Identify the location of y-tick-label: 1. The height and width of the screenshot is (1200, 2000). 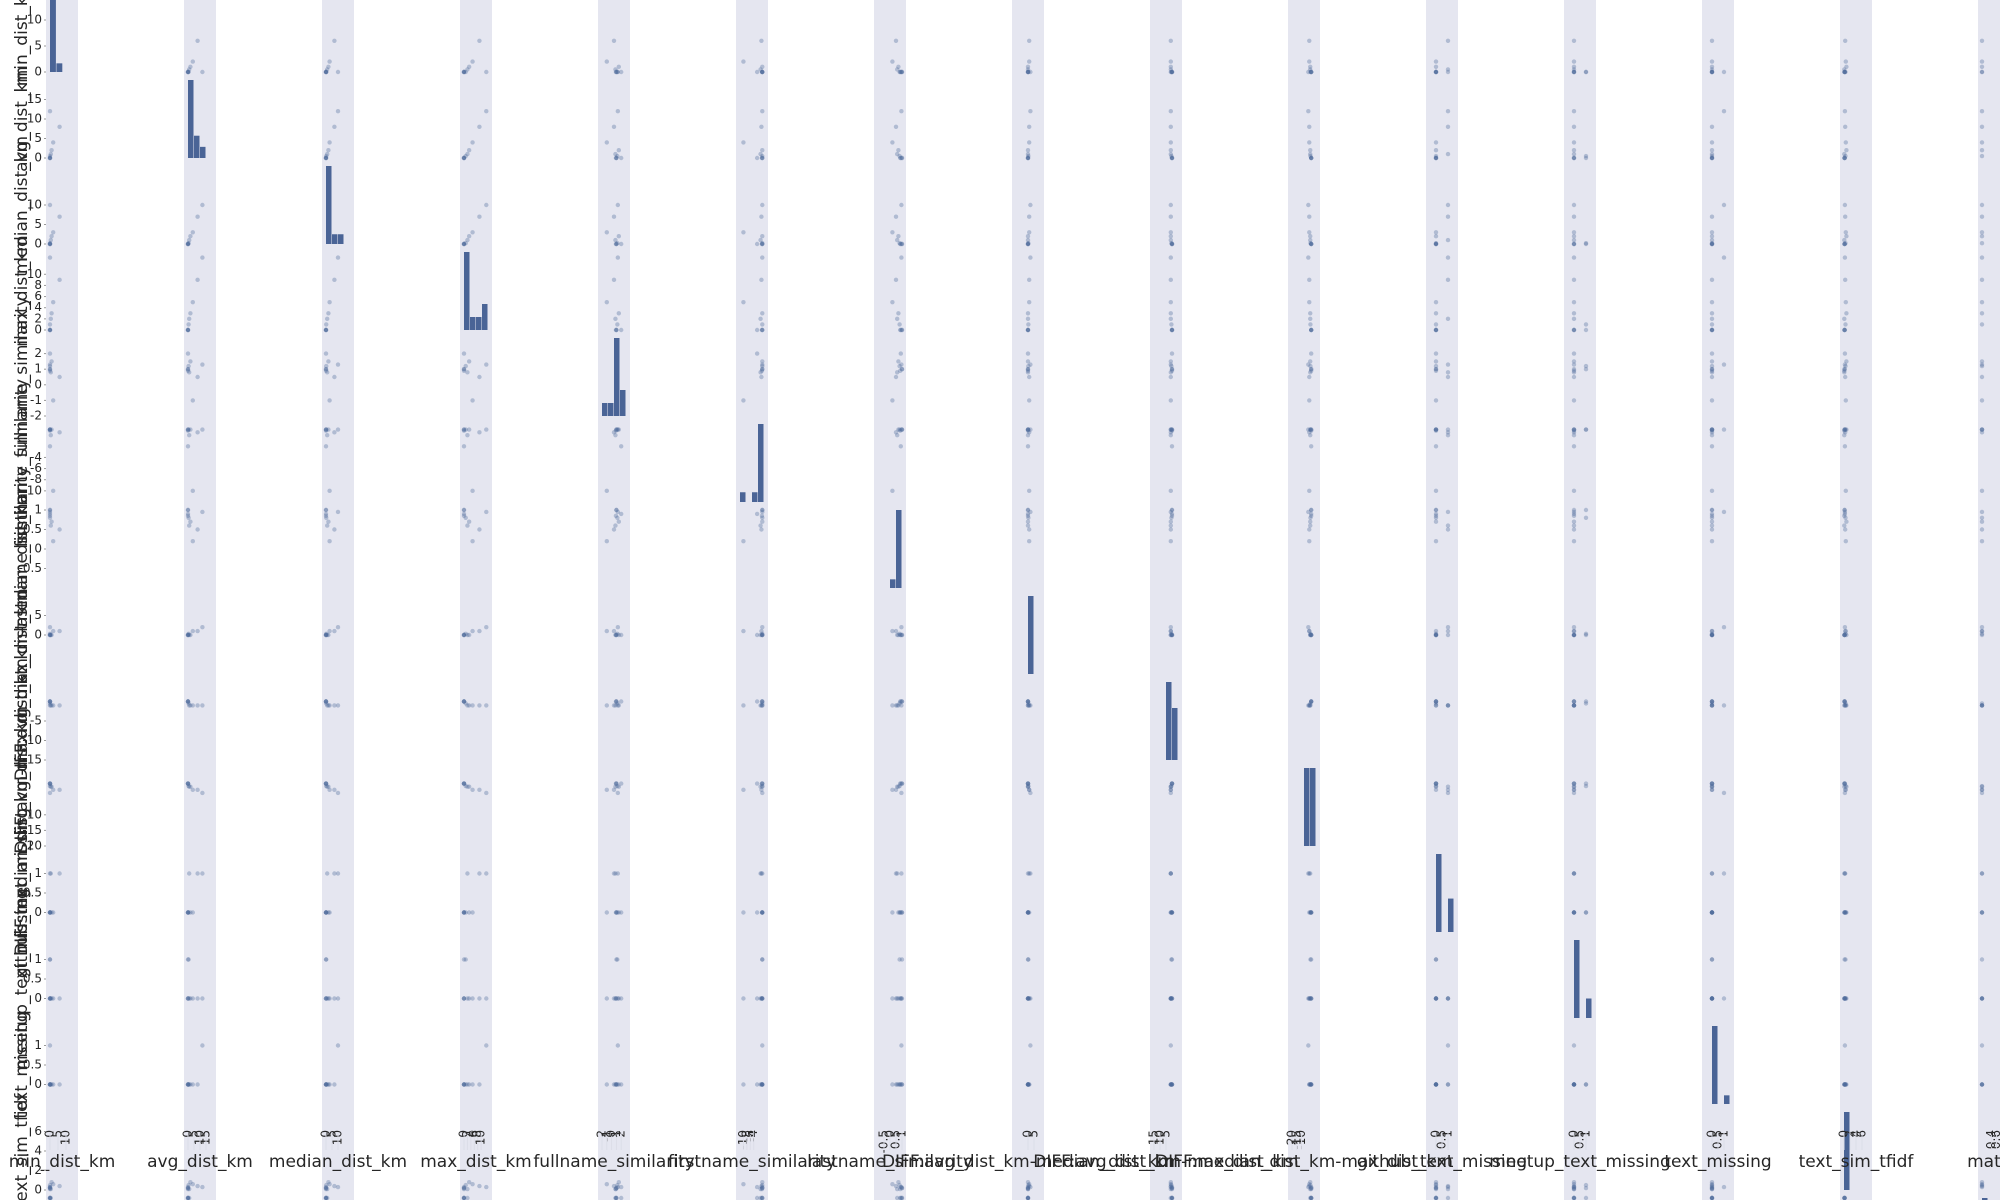
(38, 510).